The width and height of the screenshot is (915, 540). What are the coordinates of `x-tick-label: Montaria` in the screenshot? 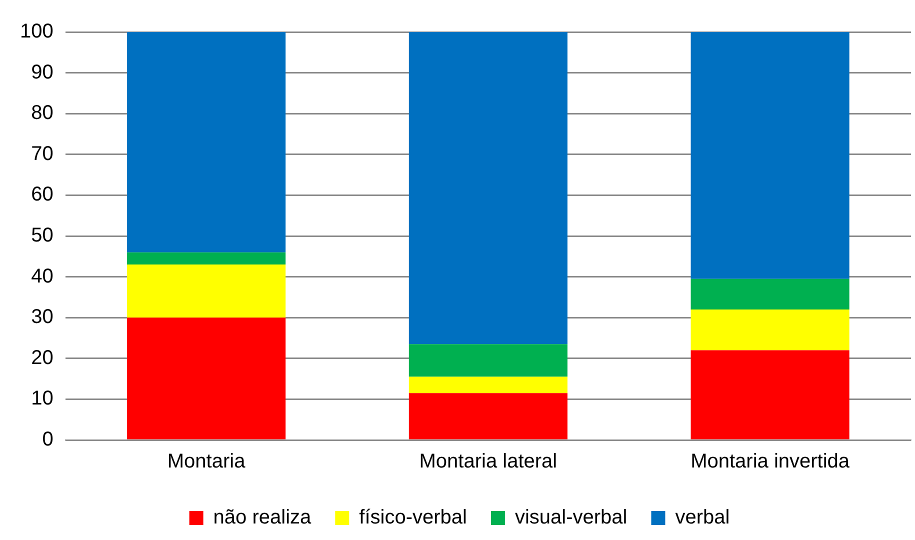 It's located at (206, 461).